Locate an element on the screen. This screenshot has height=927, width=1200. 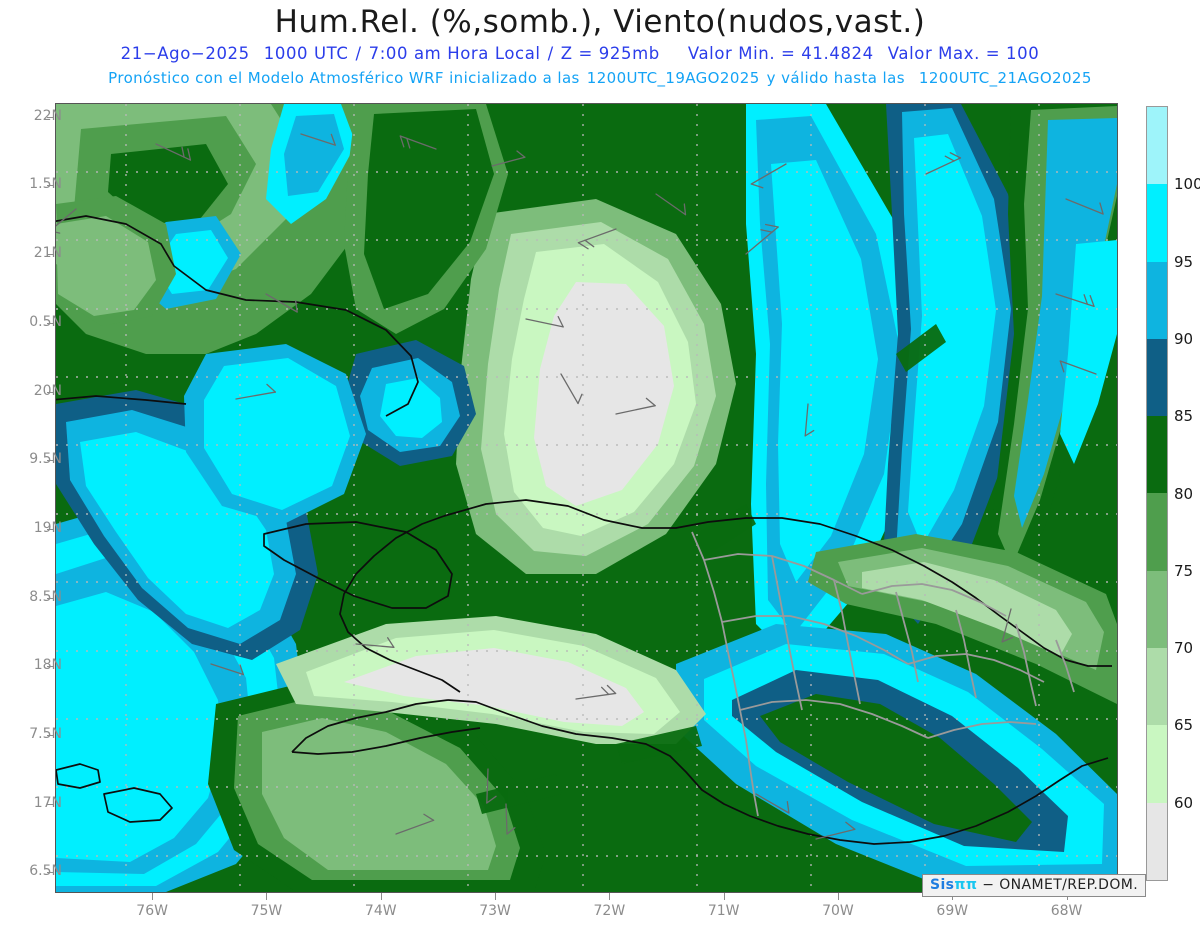
lon-tick-label-6: 70W is located at coordinates (838, 911).